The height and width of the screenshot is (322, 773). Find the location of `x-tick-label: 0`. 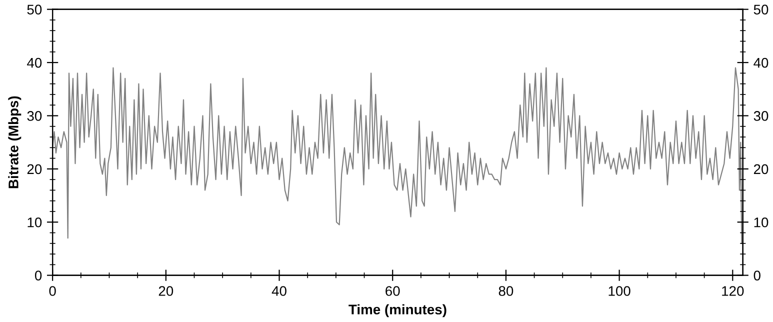

x-tick-label: 0 is located at coordinates (52, 291).